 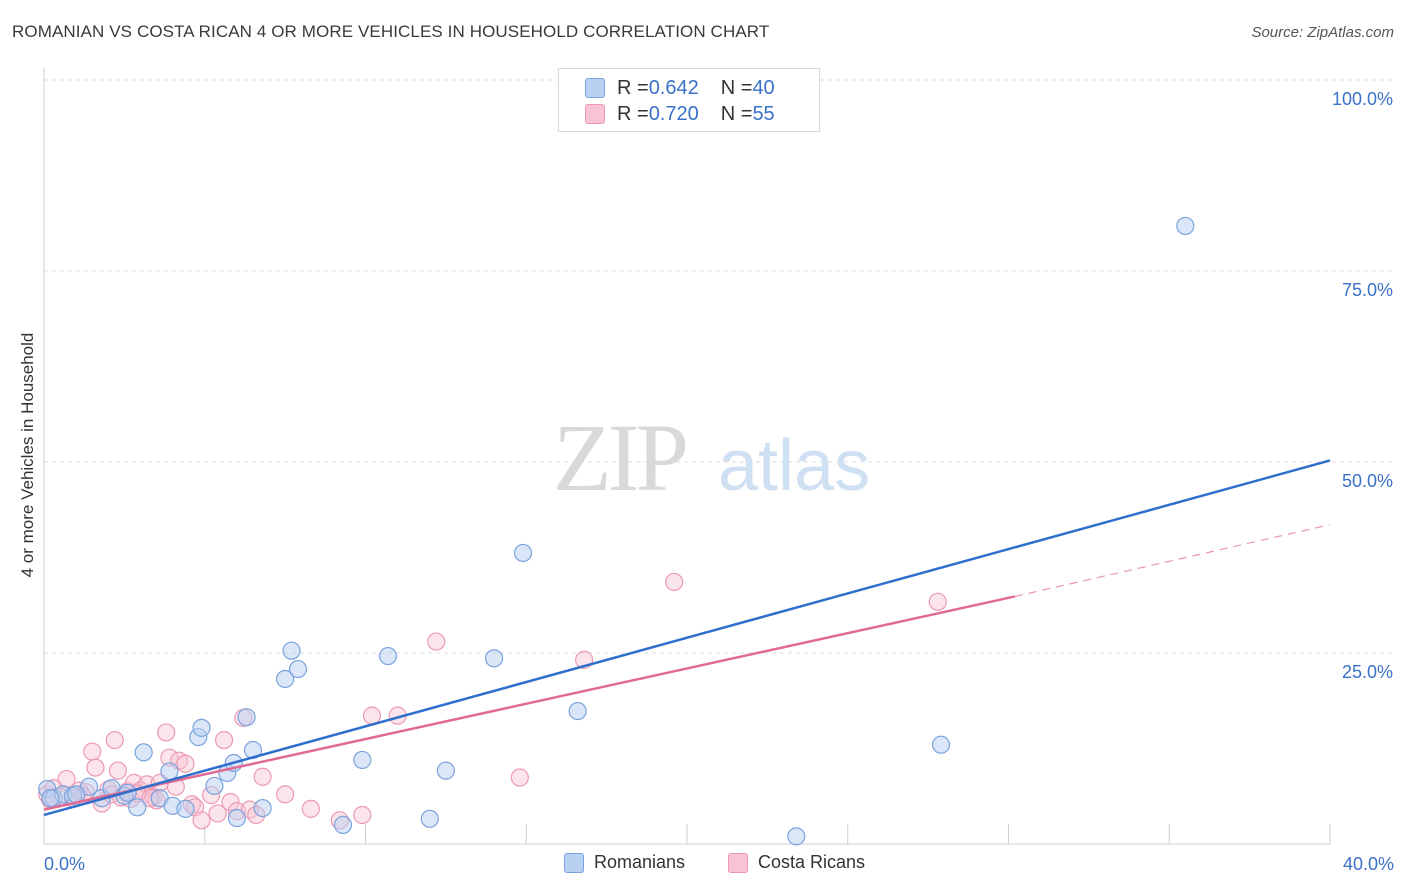 What do you see at coordinates (64, 864) in the screenshot?
I see `x-tick-label: 0.0%` at bounding box center [64, 864].